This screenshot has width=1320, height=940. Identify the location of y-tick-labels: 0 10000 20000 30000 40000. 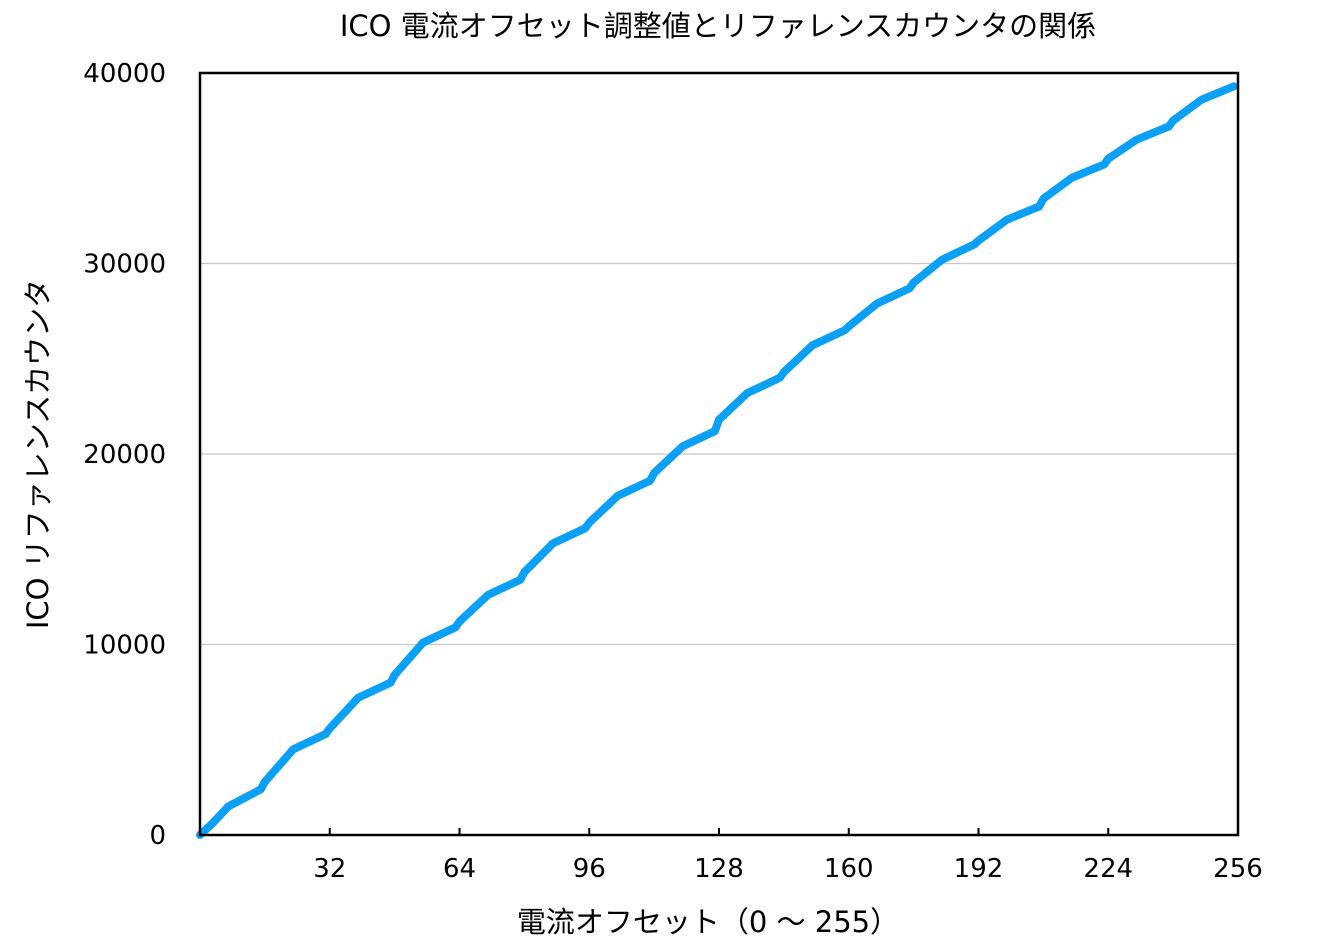
(124, 455).